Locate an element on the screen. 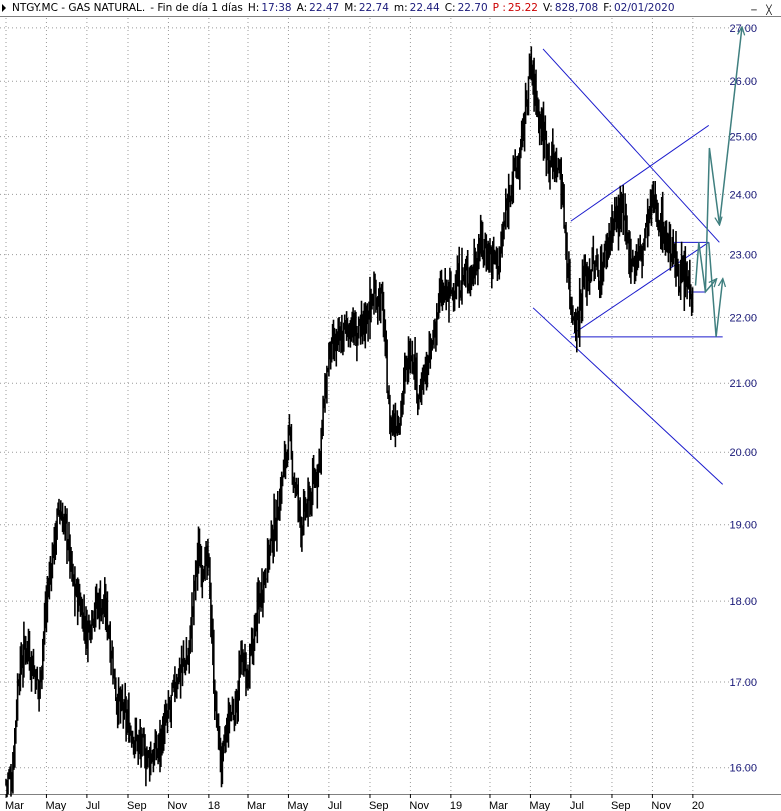 This screenshot has width=781, height=811. y-tick-label: 27.00 is located at coordinates (743, 29).